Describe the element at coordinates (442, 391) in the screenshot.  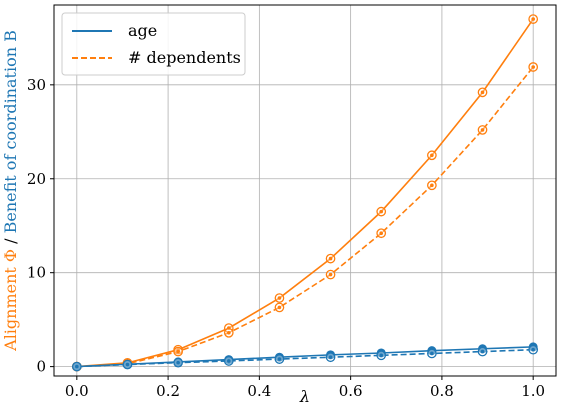
I see `x-tick-label: 0.8` at that location.